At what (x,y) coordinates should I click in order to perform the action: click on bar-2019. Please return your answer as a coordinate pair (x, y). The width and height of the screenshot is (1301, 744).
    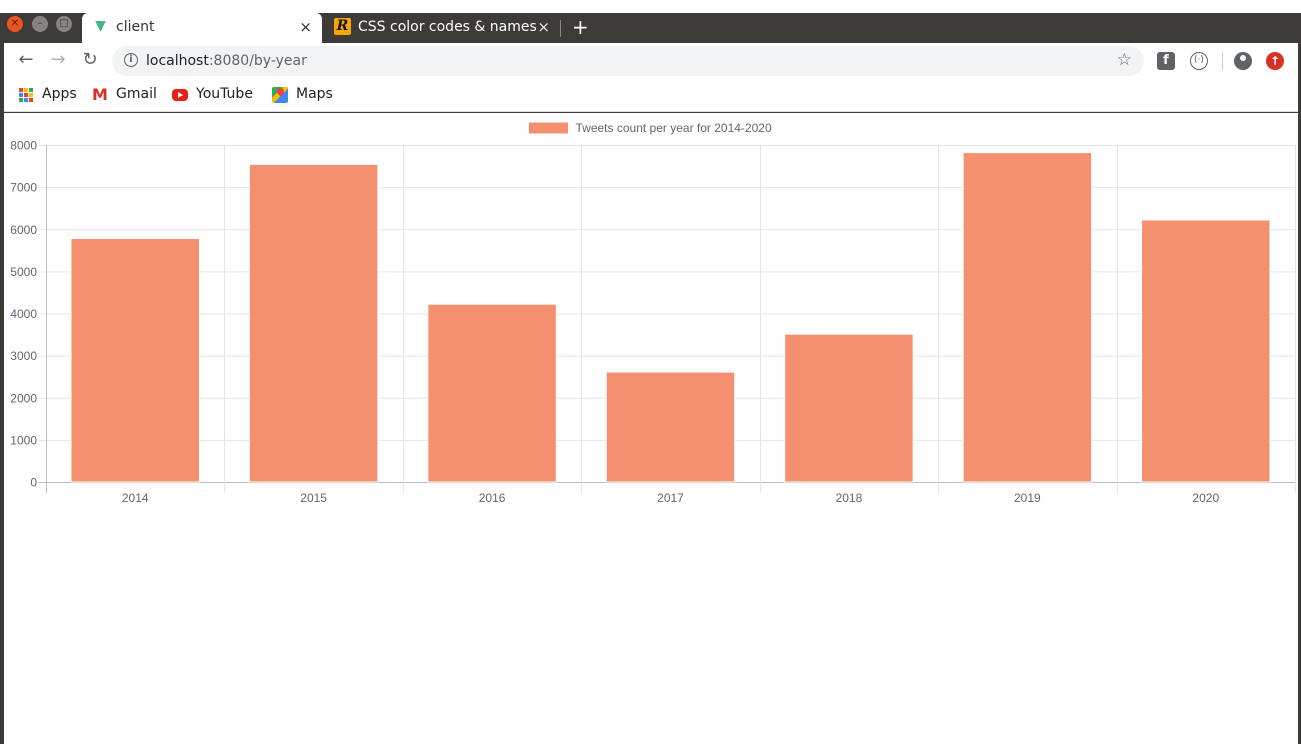
    Looking at the image, I should click on (1027, 317).